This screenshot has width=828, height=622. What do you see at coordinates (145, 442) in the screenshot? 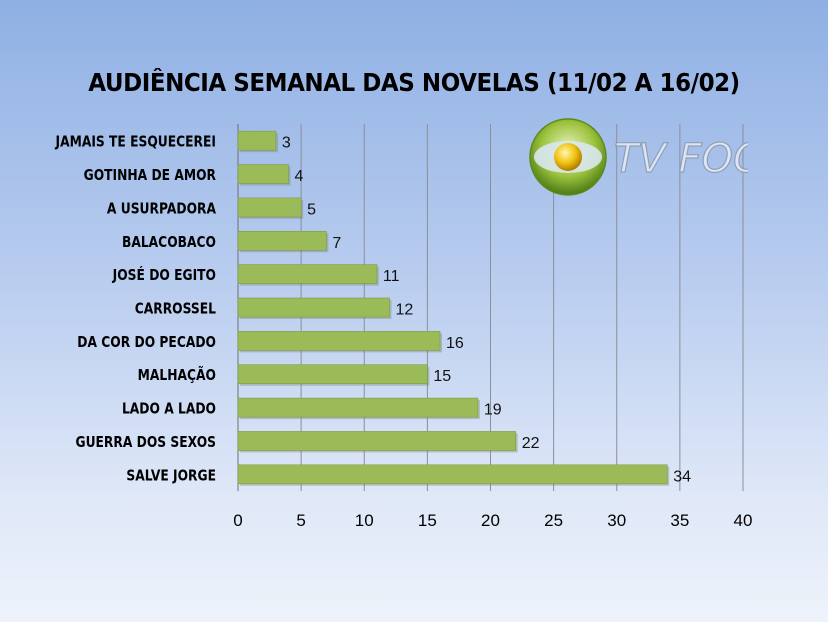
I see `category-label: GUERRA DOS SEXOS` at bounding box center [145, 442].